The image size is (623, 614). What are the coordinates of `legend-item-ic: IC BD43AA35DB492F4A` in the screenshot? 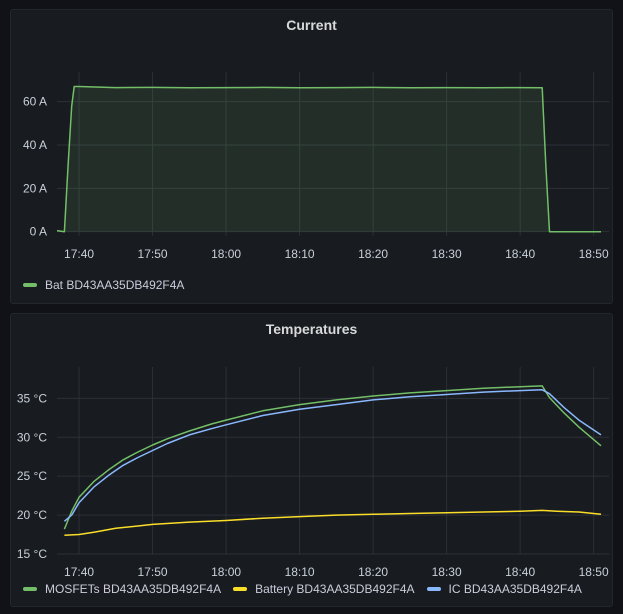 It's located at (504, 589).